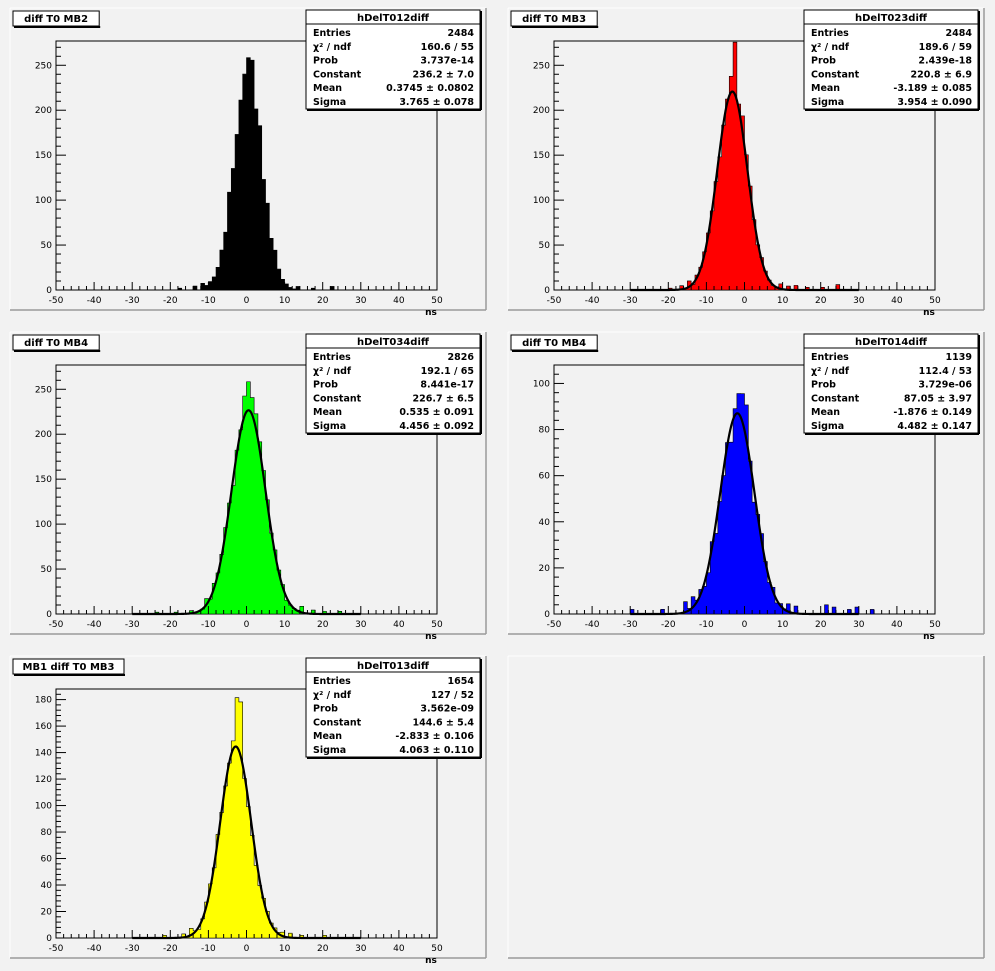  Describe the element at coordinates (932, 412) in the screenshot. I see `stats-value: -1.876 ± 0.149` at that location.